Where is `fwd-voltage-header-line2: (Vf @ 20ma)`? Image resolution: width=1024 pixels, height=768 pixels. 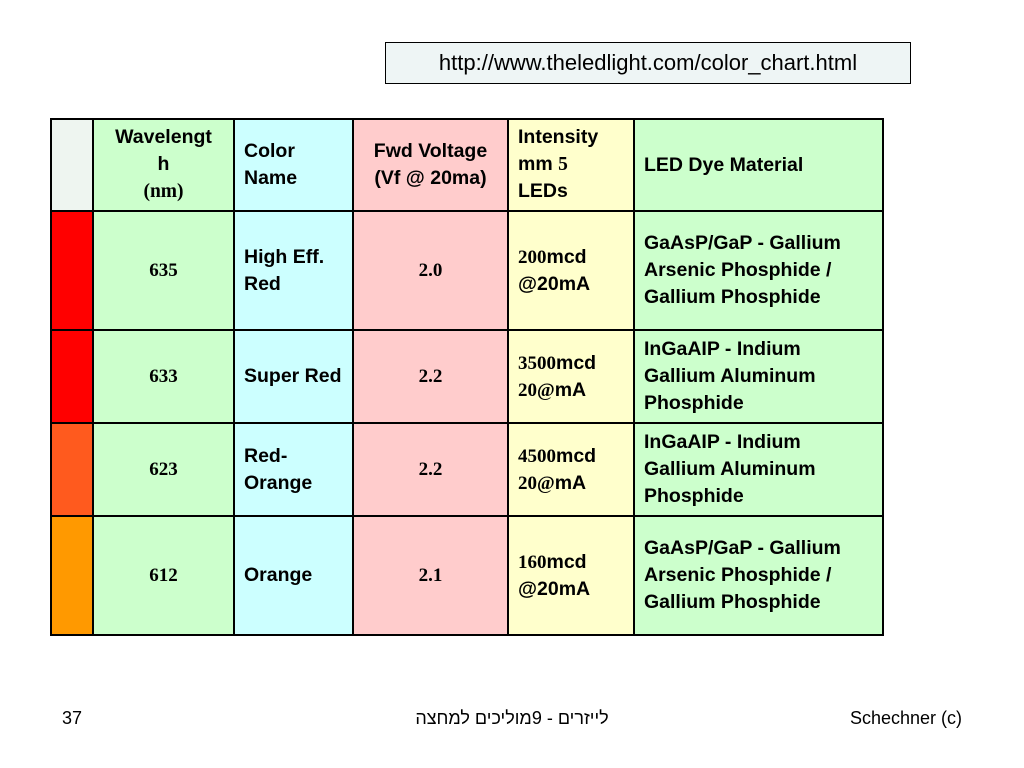 fwd-voltage-header-line2: (Vf @ 20ma) is located at coordinates (430, 178).